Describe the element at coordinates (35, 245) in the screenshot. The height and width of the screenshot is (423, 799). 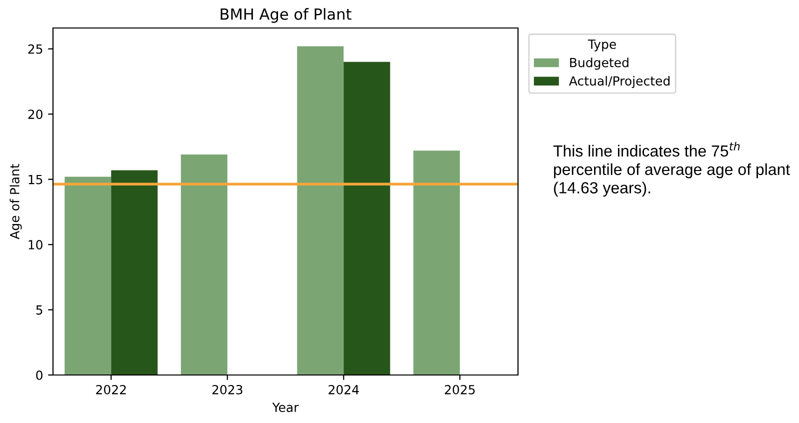
I see `y-tick-label: 10` at that location.